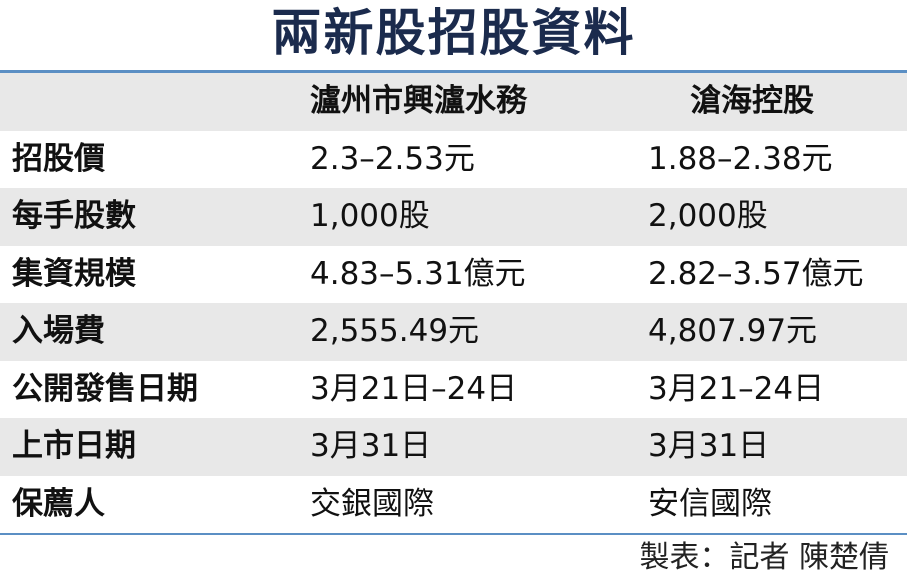 The height and width of the screenshot is (580, 907). Describe the element at coordinates (74, 446) in the screenshot. I see `row-label: 上市日期` at that location.